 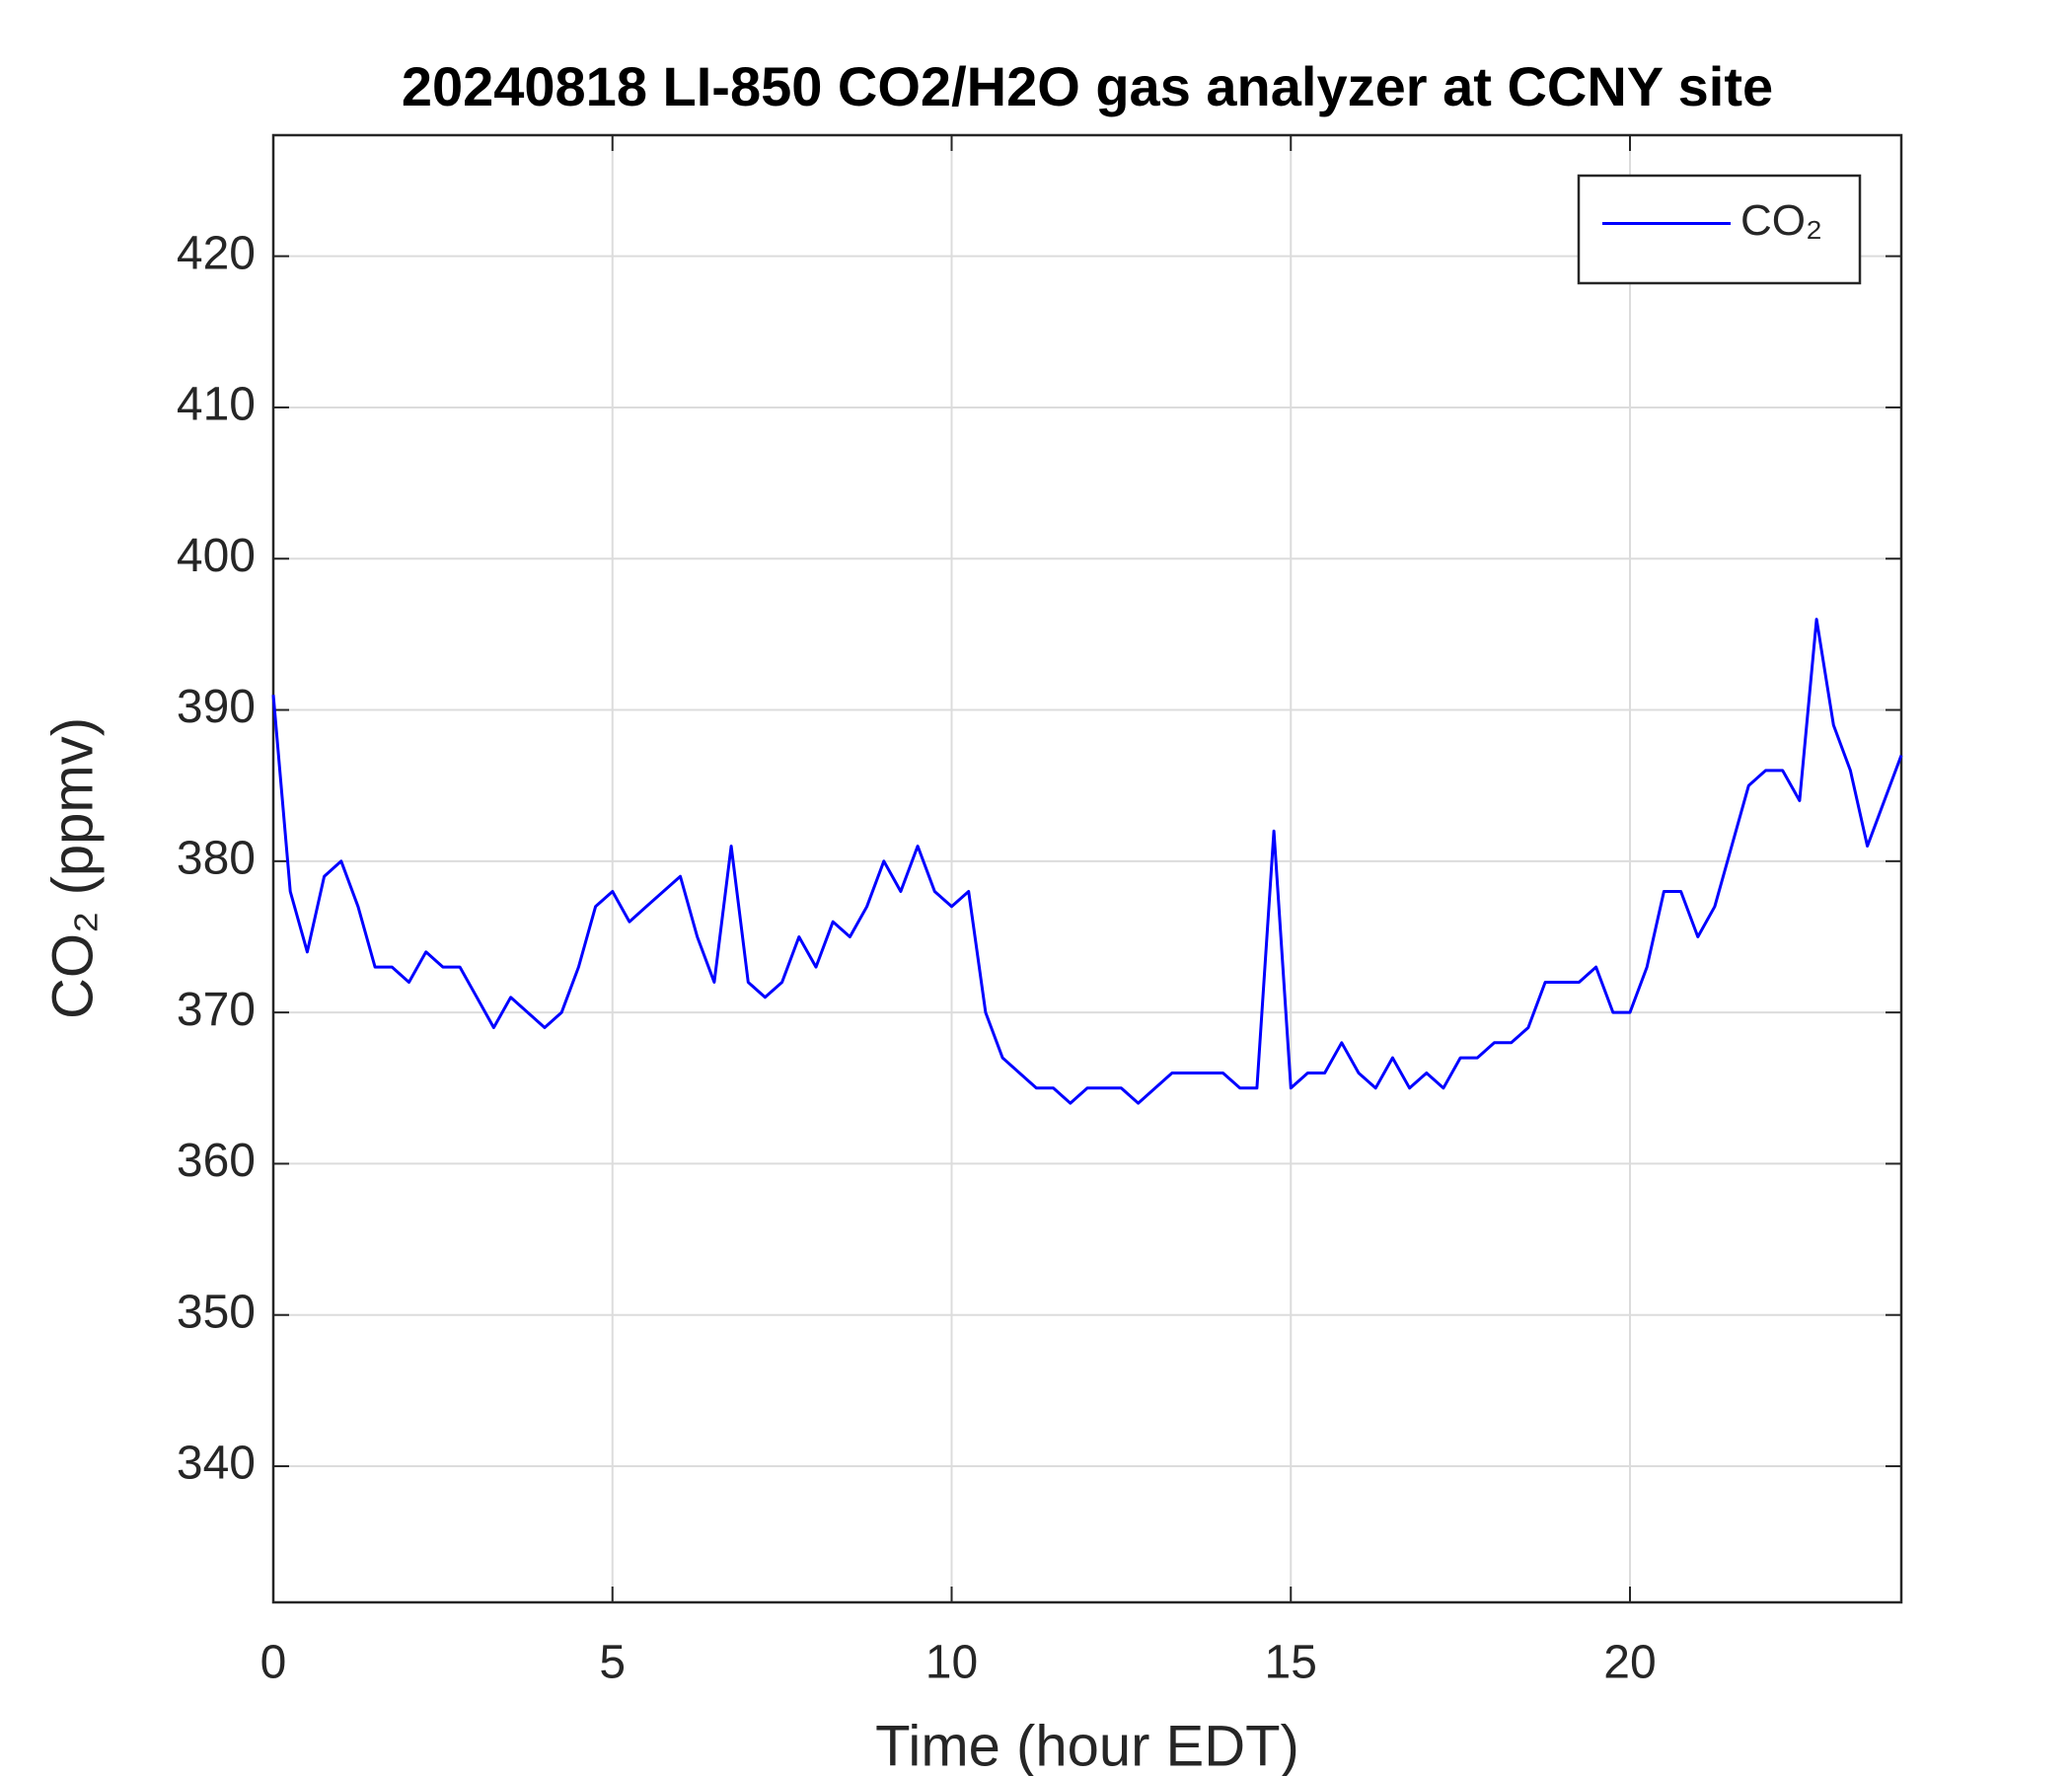 What do you see at coordinates (217, 707) in the screenshot?
I see `y-tick-label: 390` at bounding box center [217, 707].